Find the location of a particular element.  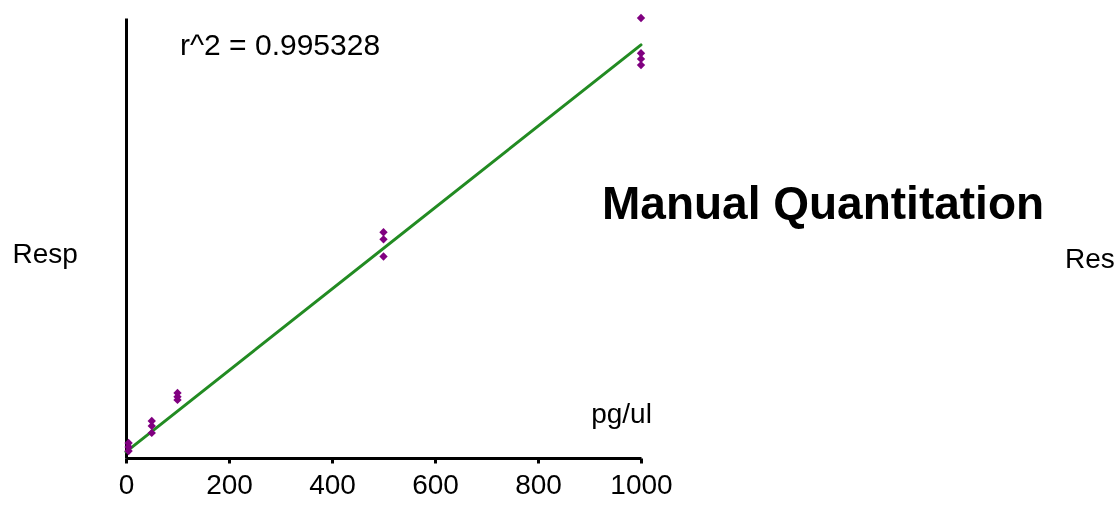

x-tick-label: 400 is located at coordinates (332, 484).